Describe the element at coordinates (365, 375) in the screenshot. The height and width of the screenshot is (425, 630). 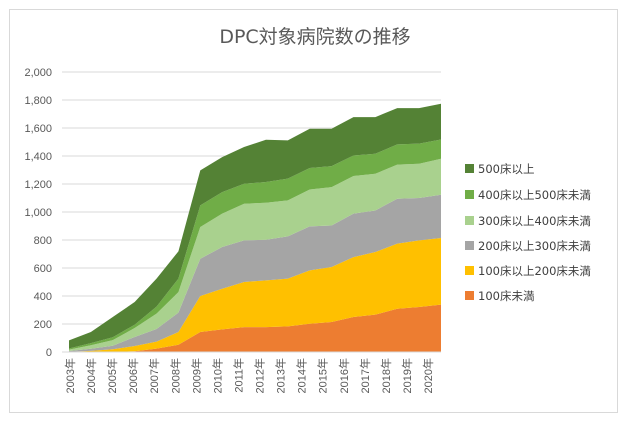
I see `x-tick-label: 2017年` at that location.